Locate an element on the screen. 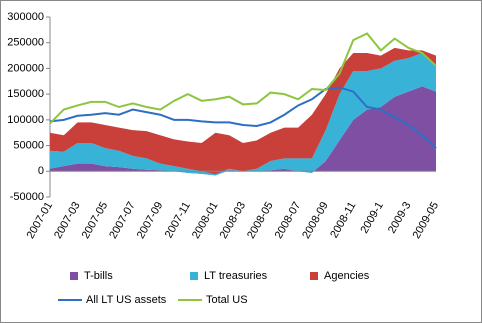 The height and width of the screenshot is (323, 482). y-tick-label: 200000 is located at coordinates (25, 68).